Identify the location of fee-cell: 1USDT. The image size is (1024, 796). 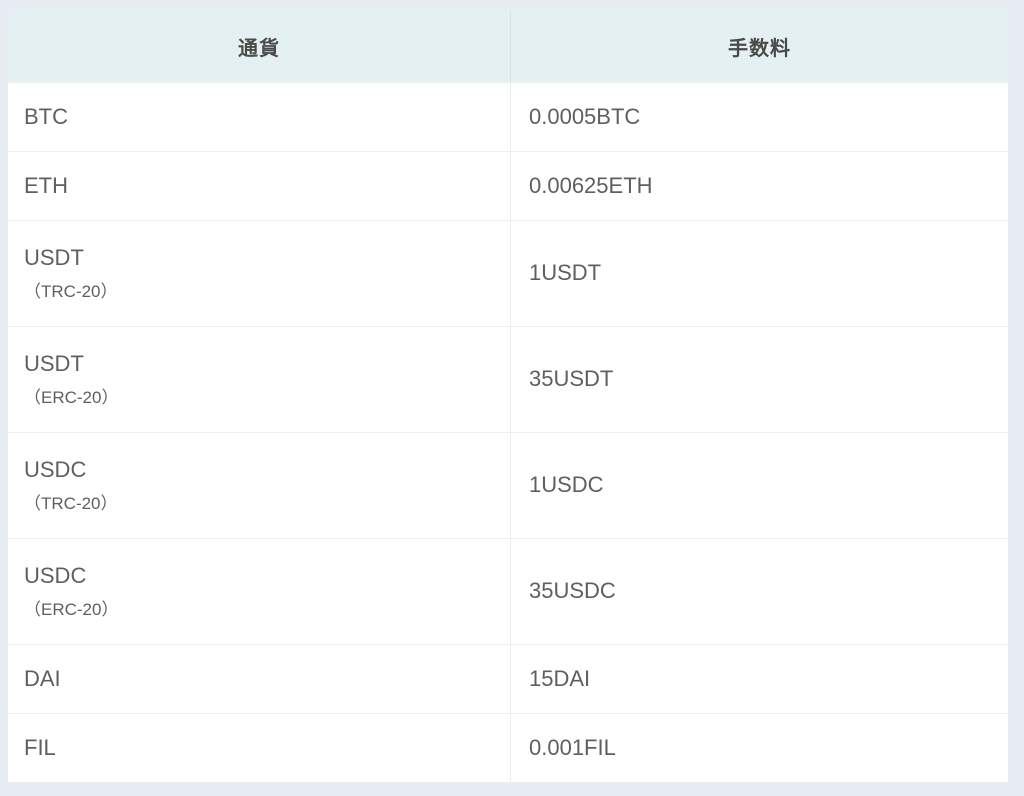
(759, 273).